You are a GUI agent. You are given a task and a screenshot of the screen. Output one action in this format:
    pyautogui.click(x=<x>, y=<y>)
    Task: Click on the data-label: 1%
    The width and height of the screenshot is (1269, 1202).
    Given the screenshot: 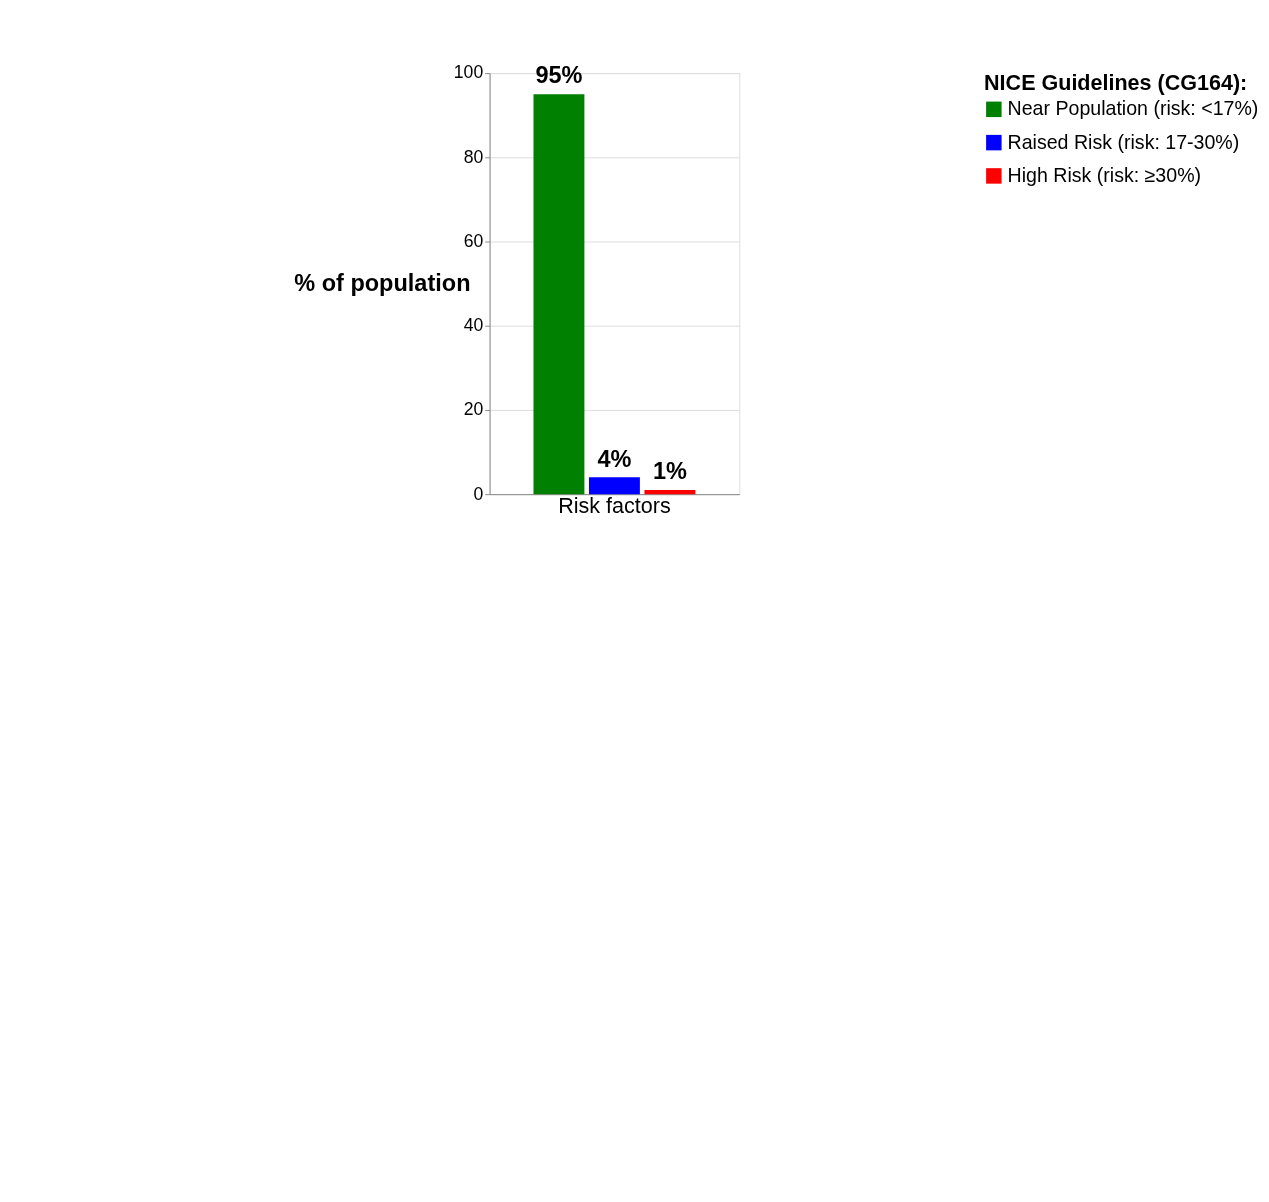 What is the action you would take?
    pyautogui.click(x=669, y=471)
    